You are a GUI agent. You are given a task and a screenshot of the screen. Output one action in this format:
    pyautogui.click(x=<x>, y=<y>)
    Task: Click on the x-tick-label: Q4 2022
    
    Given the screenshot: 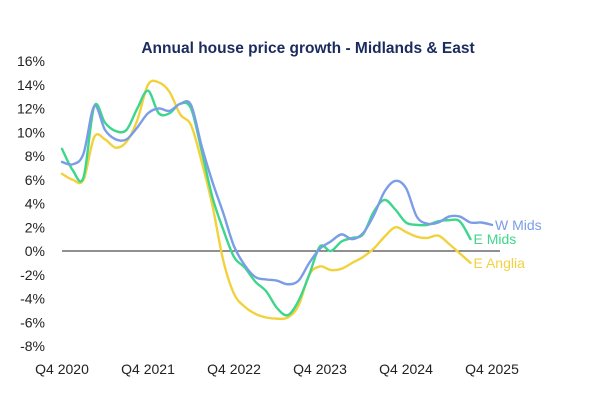 What is the action you would take?
    pyautogui.click(x=234, y=369)
    